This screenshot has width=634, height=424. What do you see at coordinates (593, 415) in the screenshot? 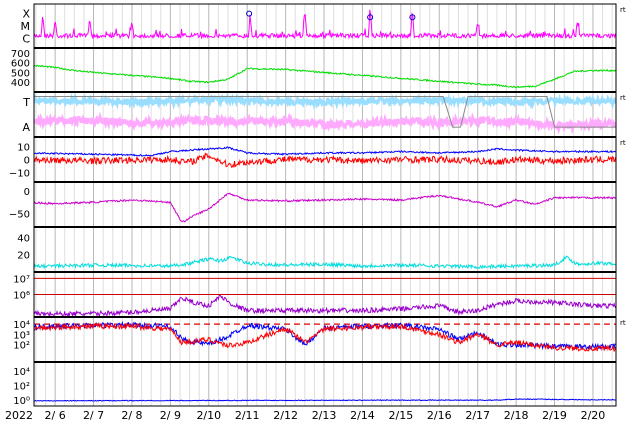
I see `x-tick-label: 2/20` at bounding box center [593, 415].